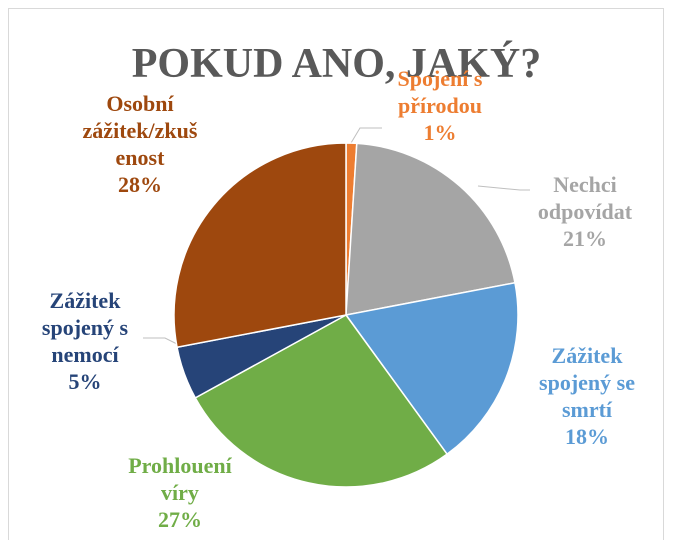 The width and height of the screenshot is (673, 540). I want to click on category-label: Zážitek spojený se smrtí, so click(587, 382).